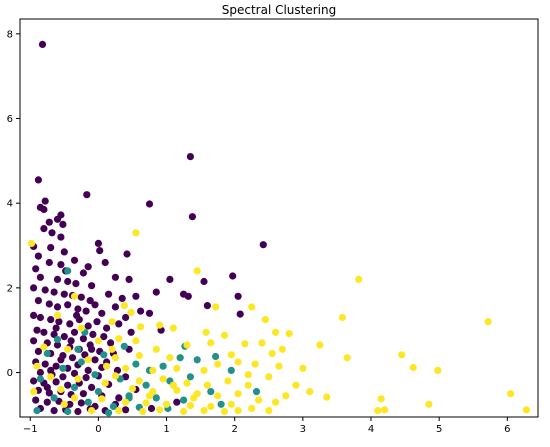 Image resolution: width=550 pixels, height=447 pixels. Describe the element at coordinates (371, 429) in the screenshot. I see `x-tick-label: 4` at that location.